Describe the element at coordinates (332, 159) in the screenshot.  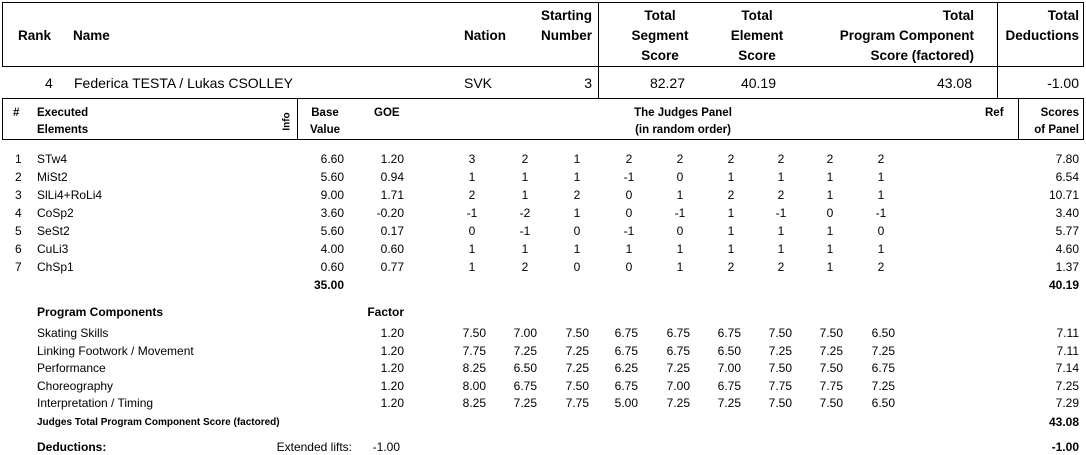
I see `element-base-value: 6.60` at that location.